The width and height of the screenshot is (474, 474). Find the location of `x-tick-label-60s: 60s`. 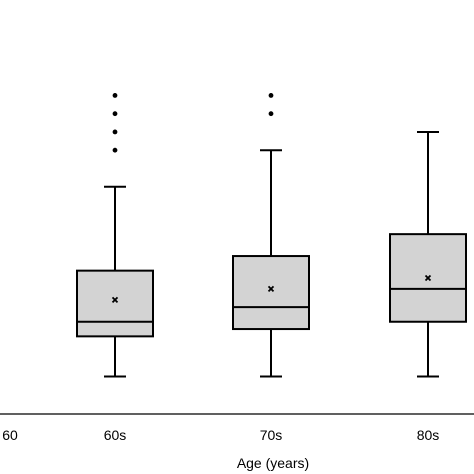

x-tick-label-60s: 60s is located at coordinates (115, 435).